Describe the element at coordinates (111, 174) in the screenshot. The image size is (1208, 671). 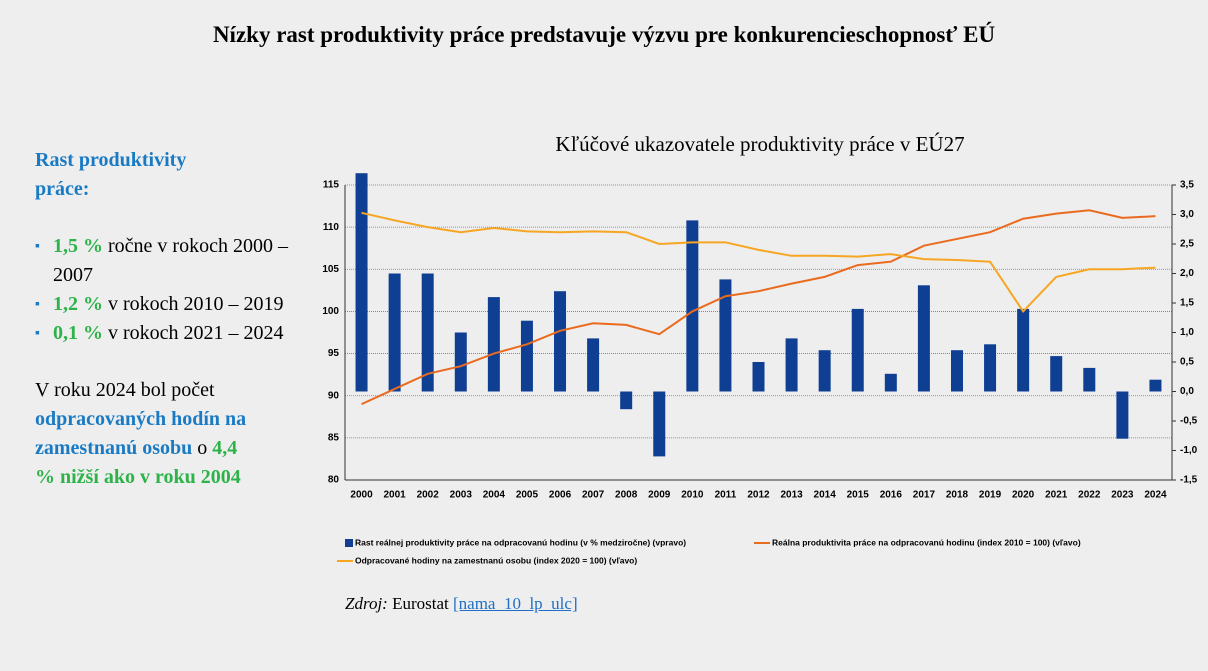
I see `sidebar-heading: Rast produktivity práce:` at that location.